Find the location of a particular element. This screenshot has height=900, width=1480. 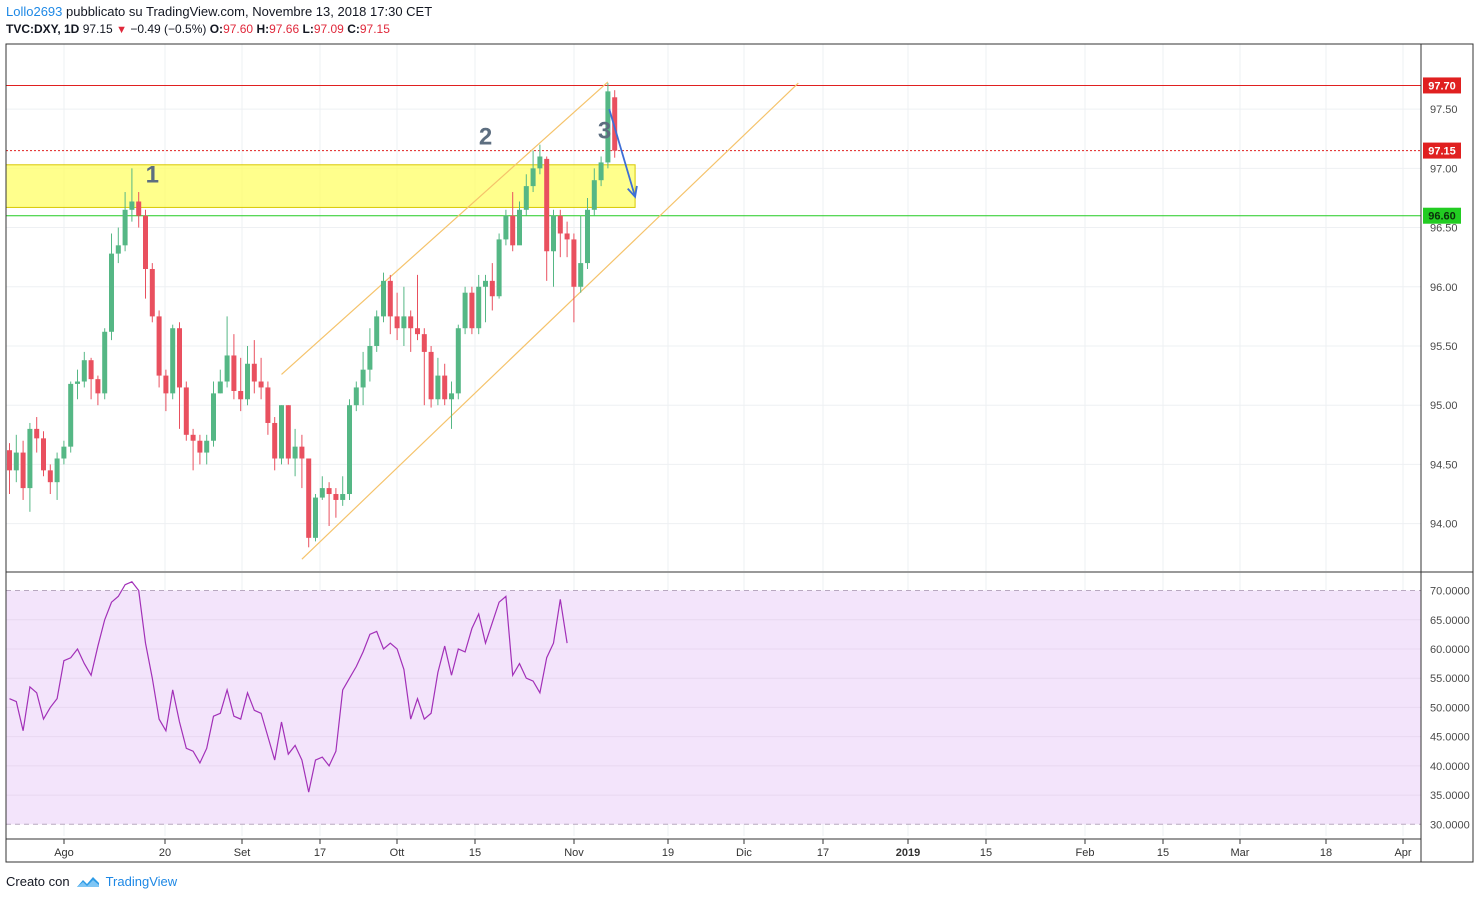

wave-label-1: 1 is located at coordinates (152, 174).